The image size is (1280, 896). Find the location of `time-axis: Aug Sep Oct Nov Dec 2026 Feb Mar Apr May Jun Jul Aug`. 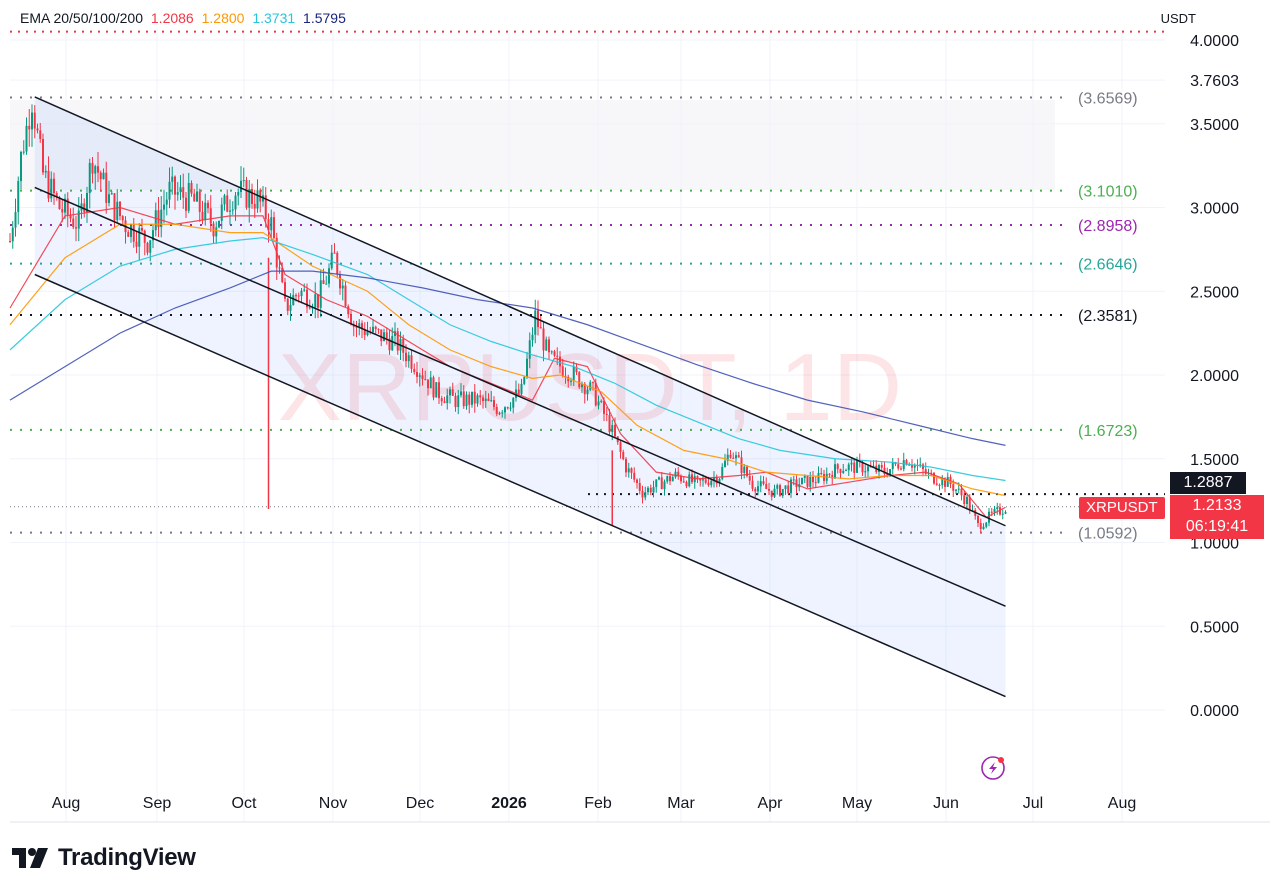

time-axis: Aug Sep Oct Nov Dec 2026 Feb Mar Apr May Jun Jul Aug is located at coordinates (594, 803).